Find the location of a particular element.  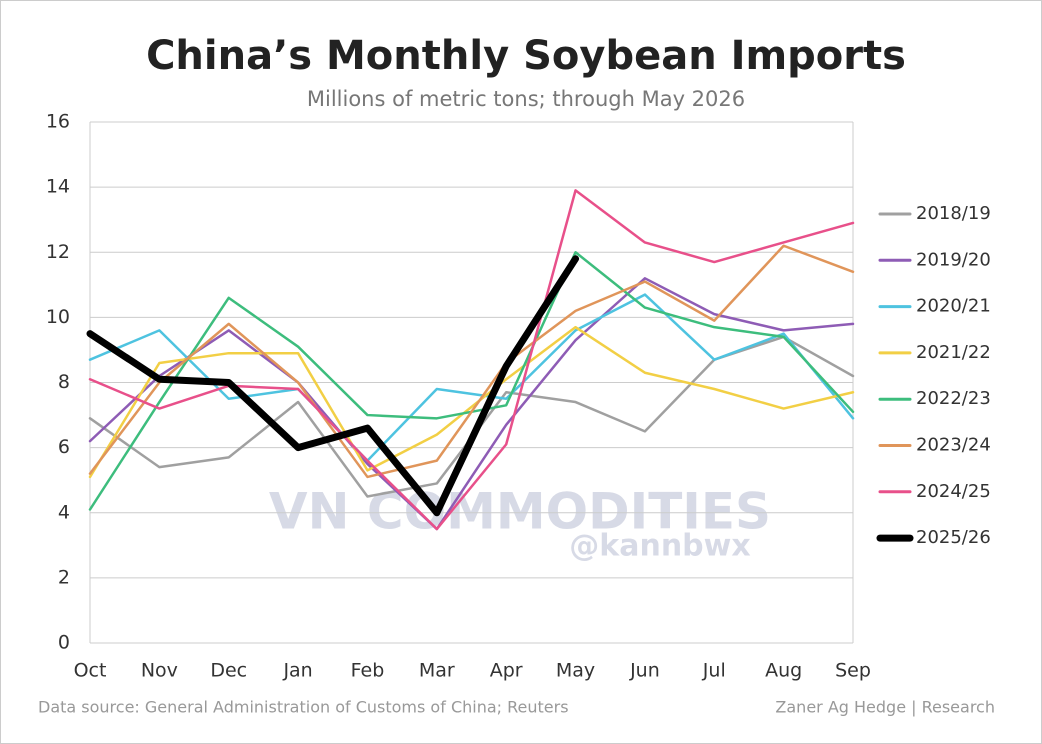

y-tick-label: 0 is located at coordinates (64, 643).